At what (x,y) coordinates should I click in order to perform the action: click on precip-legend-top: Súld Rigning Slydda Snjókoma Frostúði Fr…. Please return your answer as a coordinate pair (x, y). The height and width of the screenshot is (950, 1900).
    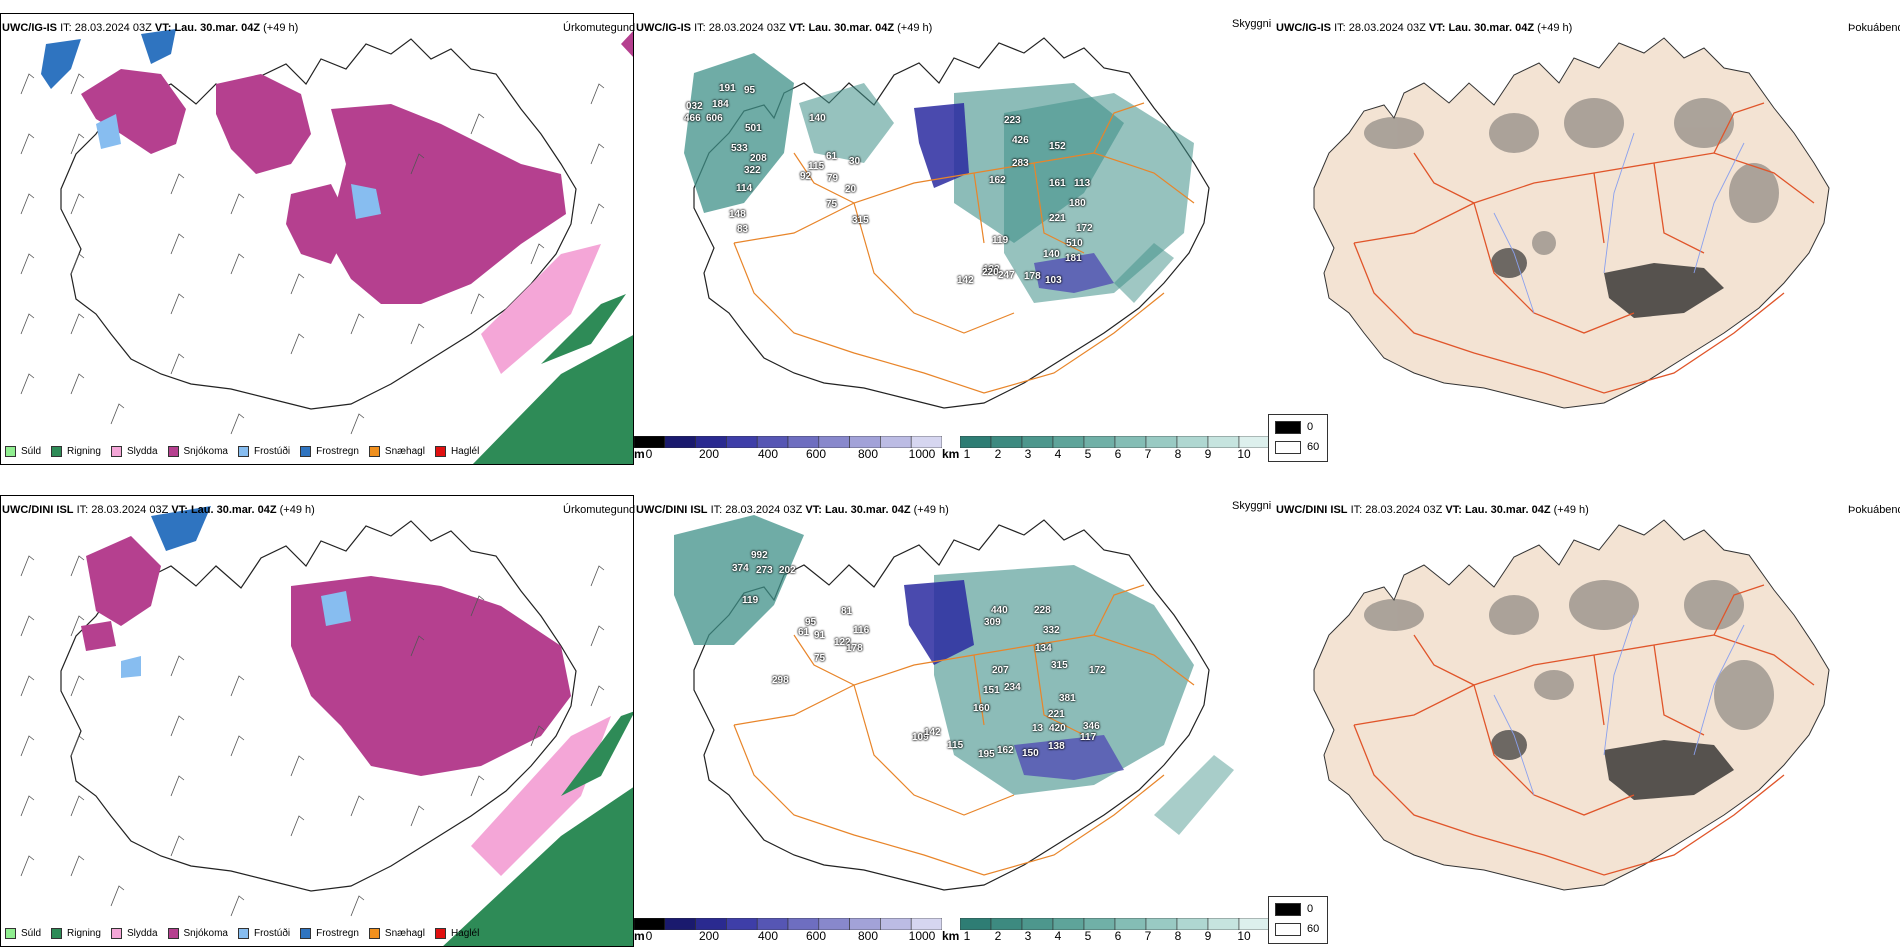
    Looking at the image, I should click on (247, 451).